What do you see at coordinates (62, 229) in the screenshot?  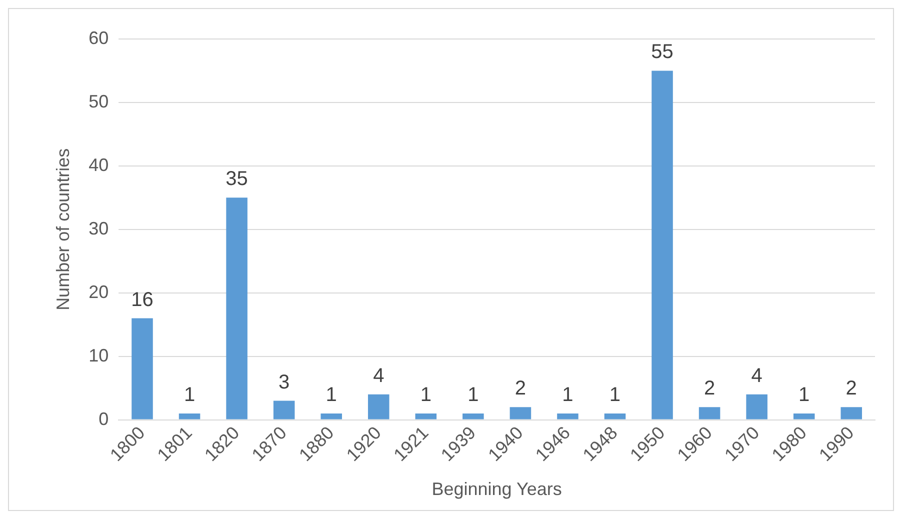 I see `y-axis-title: Number of countries` at bounding box center [62, 229].